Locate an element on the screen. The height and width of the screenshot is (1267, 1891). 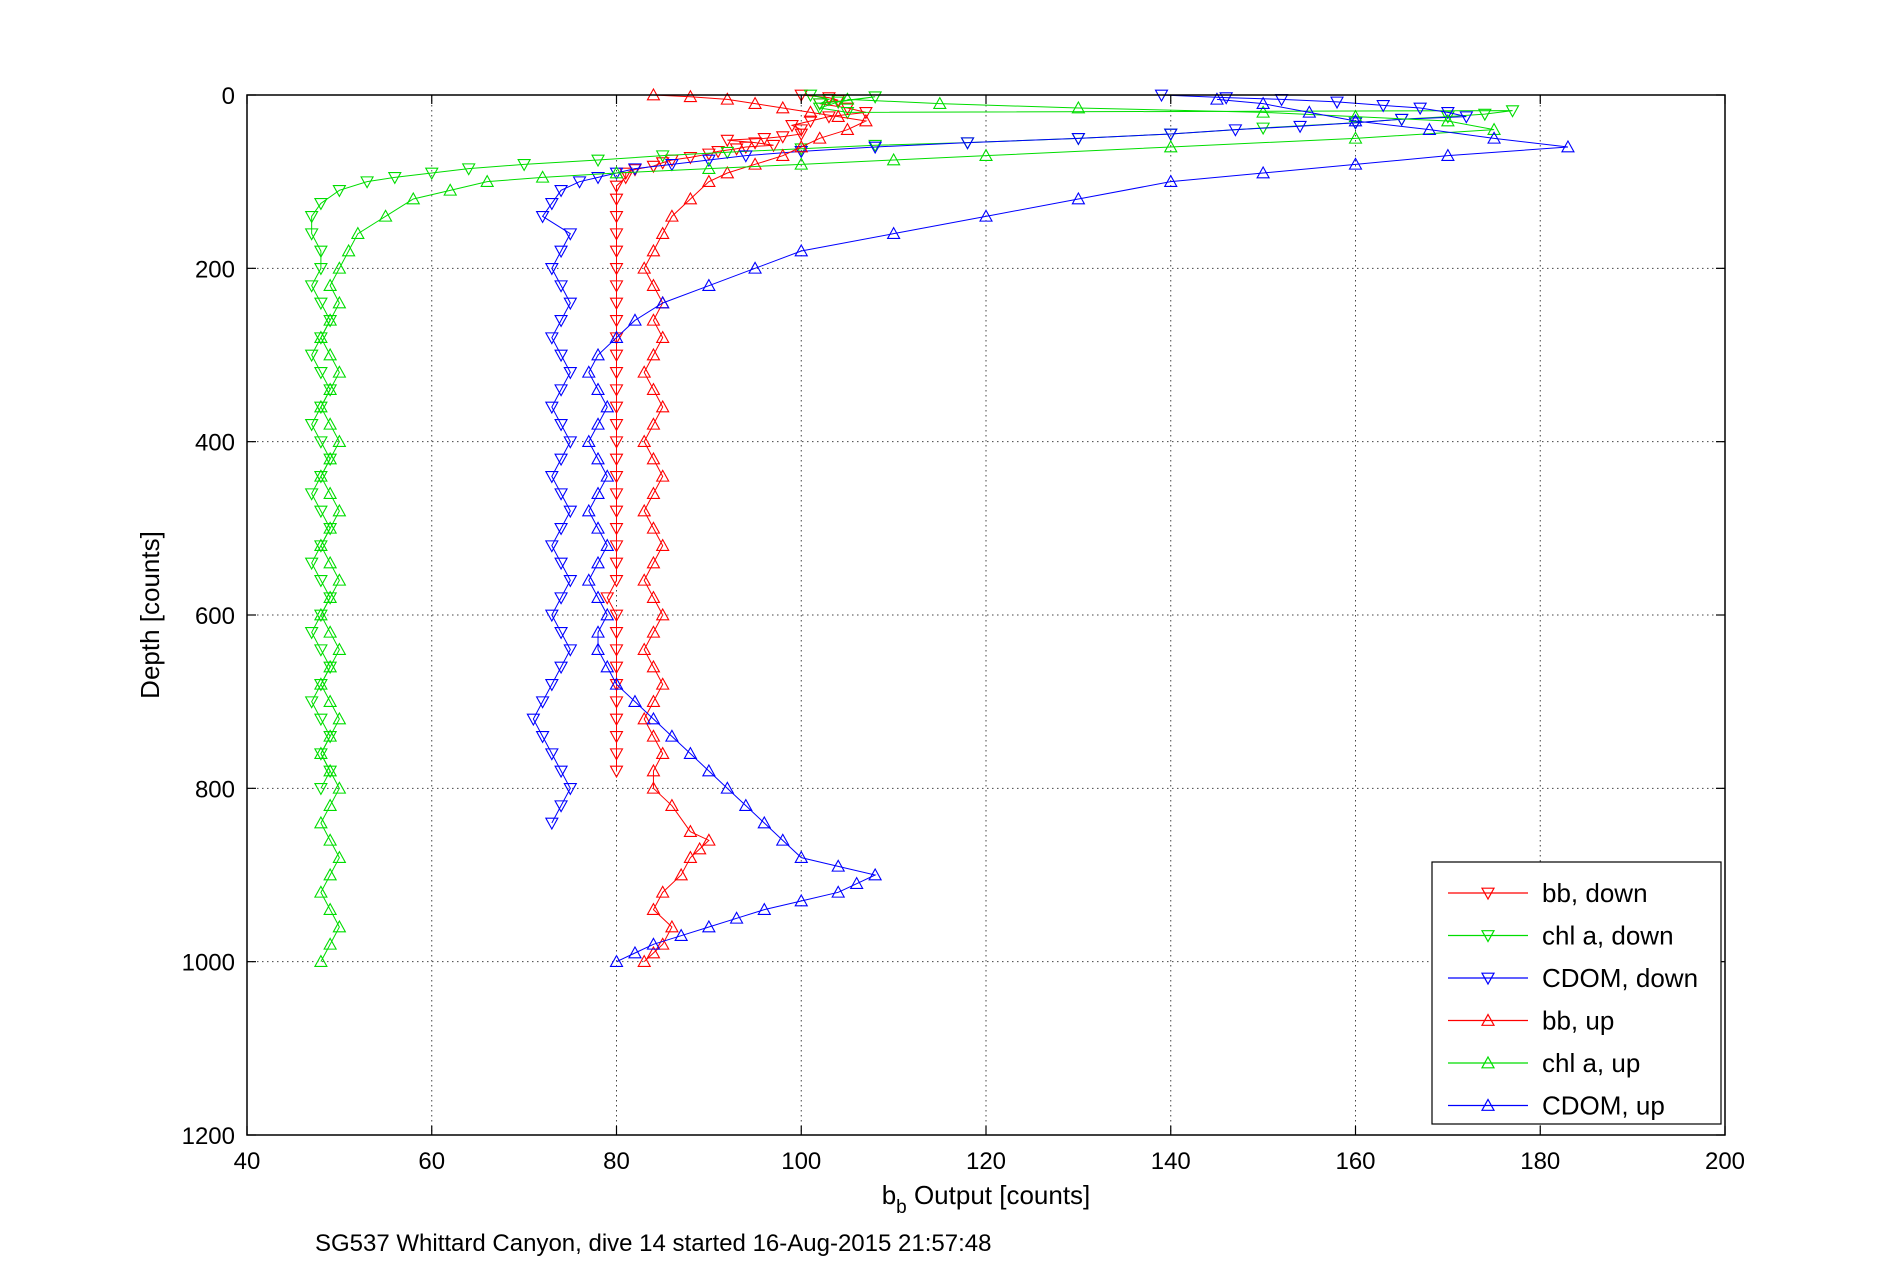
legend-label: bb, up is located at coordinates (1578, 1021).